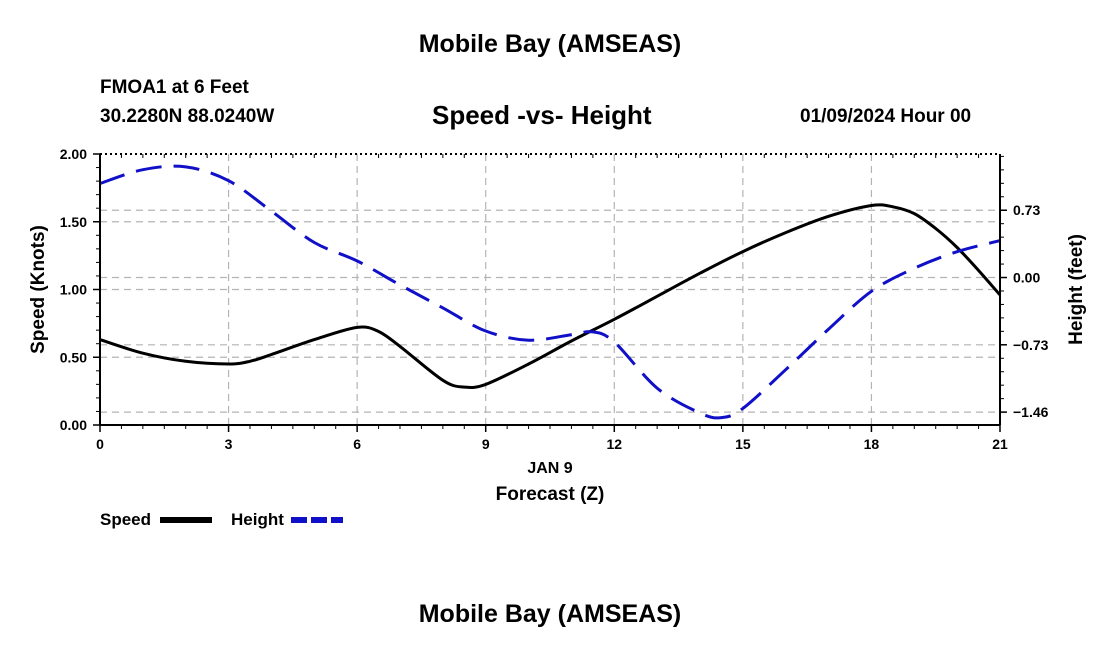 This screenshot has height=650, width=1100. Describe the element at coordinates (1026, 210) in the screenshot. I see `y2-tick-label: 0.73` at that location.